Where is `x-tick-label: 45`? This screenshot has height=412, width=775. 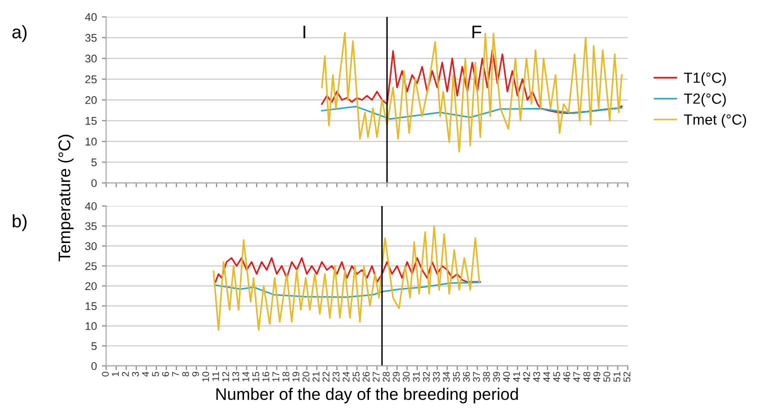 x-tick-label: 45 is located at coordinates (556, 377).